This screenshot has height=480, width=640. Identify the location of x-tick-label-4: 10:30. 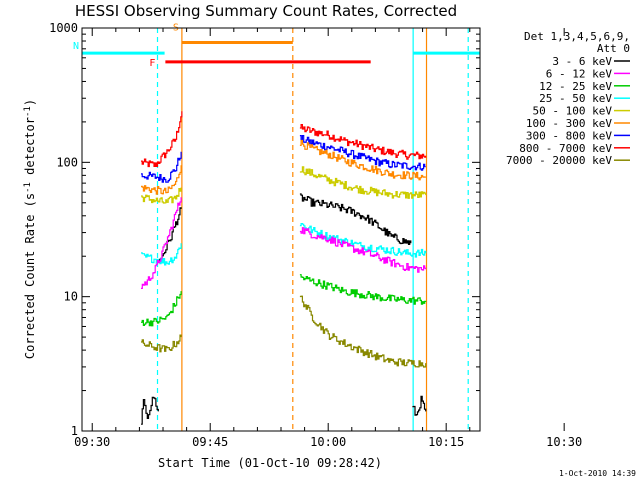
(564, 442).